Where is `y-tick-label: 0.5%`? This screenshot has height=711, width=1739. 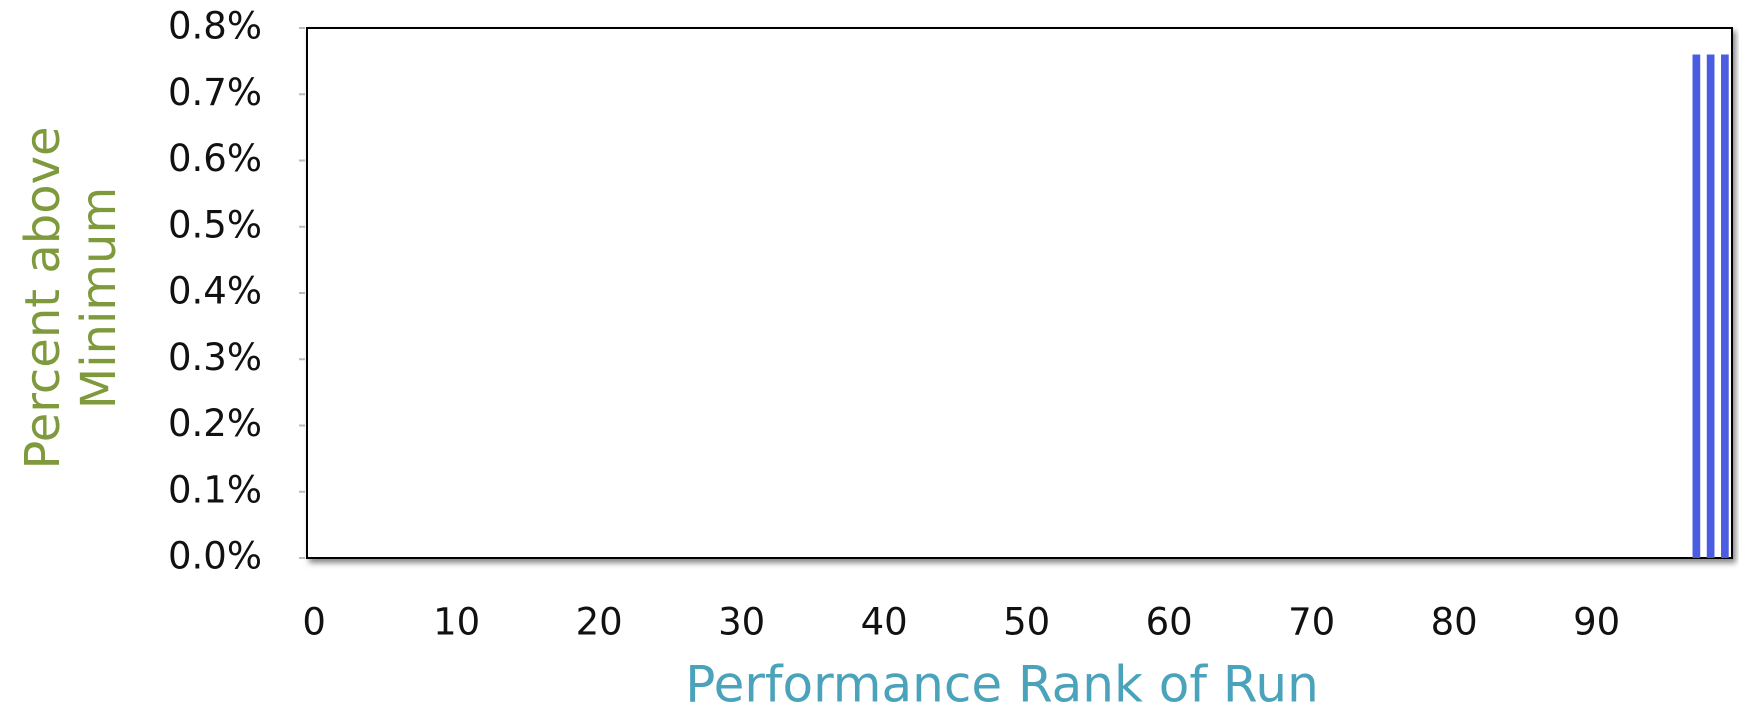 y-tick-label: 0.5% is located at coordinates (215, 224).